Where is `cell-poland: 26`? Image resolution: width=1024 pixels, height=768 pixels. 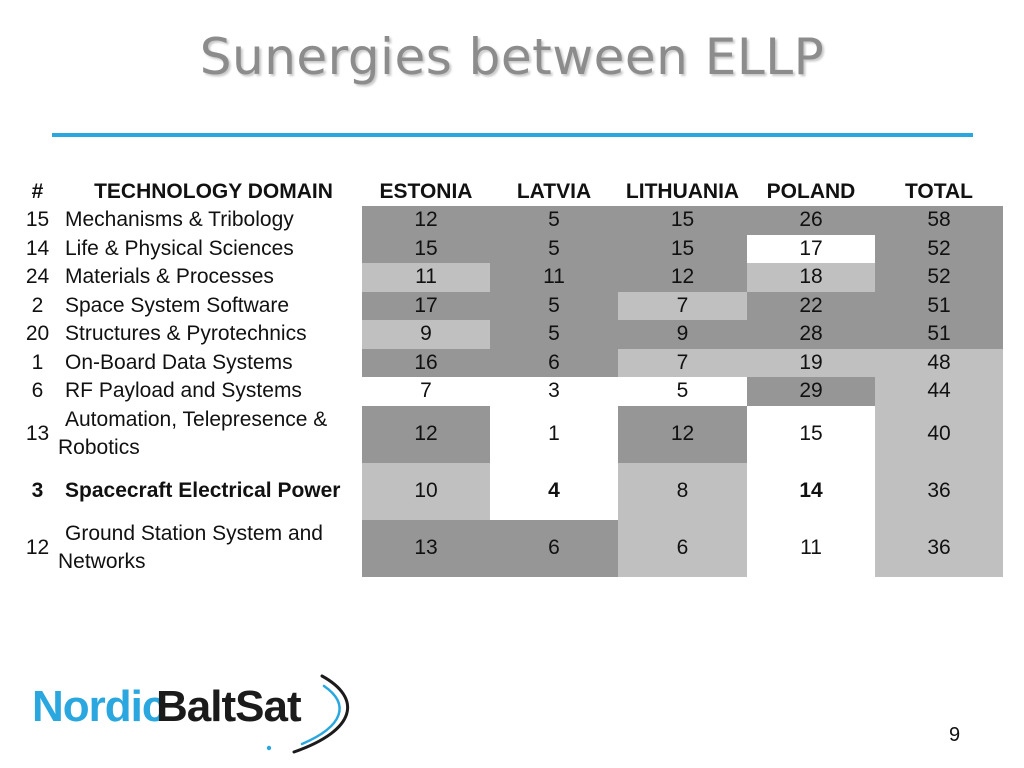
cell-poland: 26 is located at coordinates (811, 220).